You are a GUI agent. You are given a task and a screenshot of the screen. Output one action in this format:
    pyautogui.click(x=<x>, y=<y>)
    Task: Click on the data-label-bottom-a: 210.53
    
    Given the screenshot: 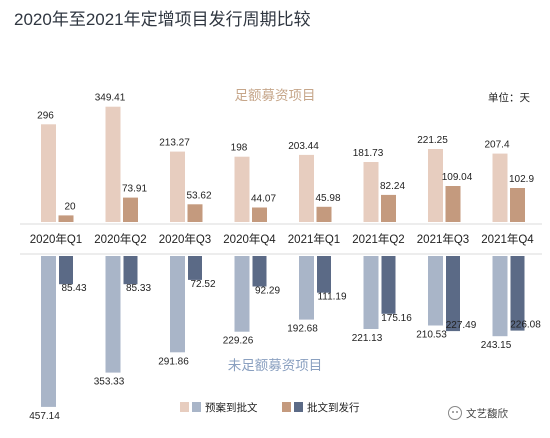 What is the action you would take?
    pyautogui.click(x=431, y=335)
    